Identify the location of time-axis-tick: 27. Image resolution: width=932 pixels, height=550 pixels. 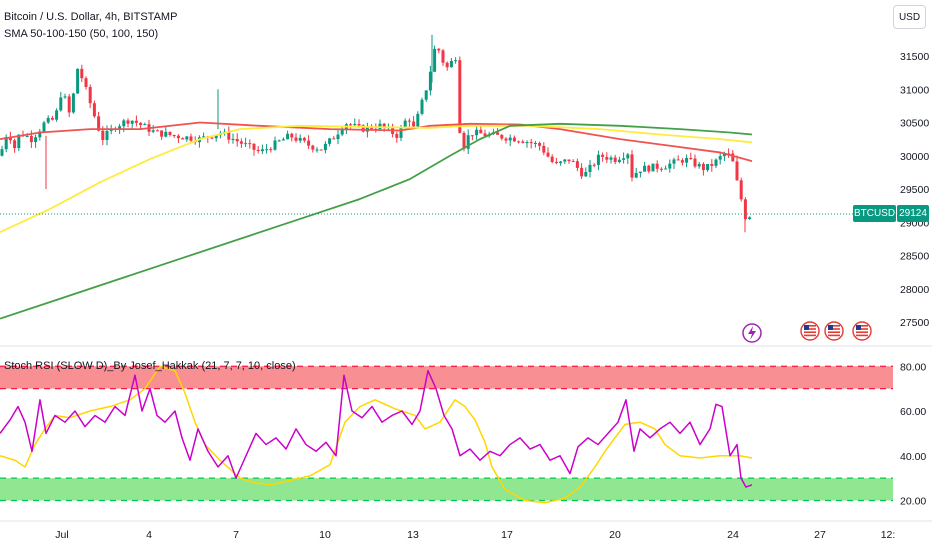
(820, 535).